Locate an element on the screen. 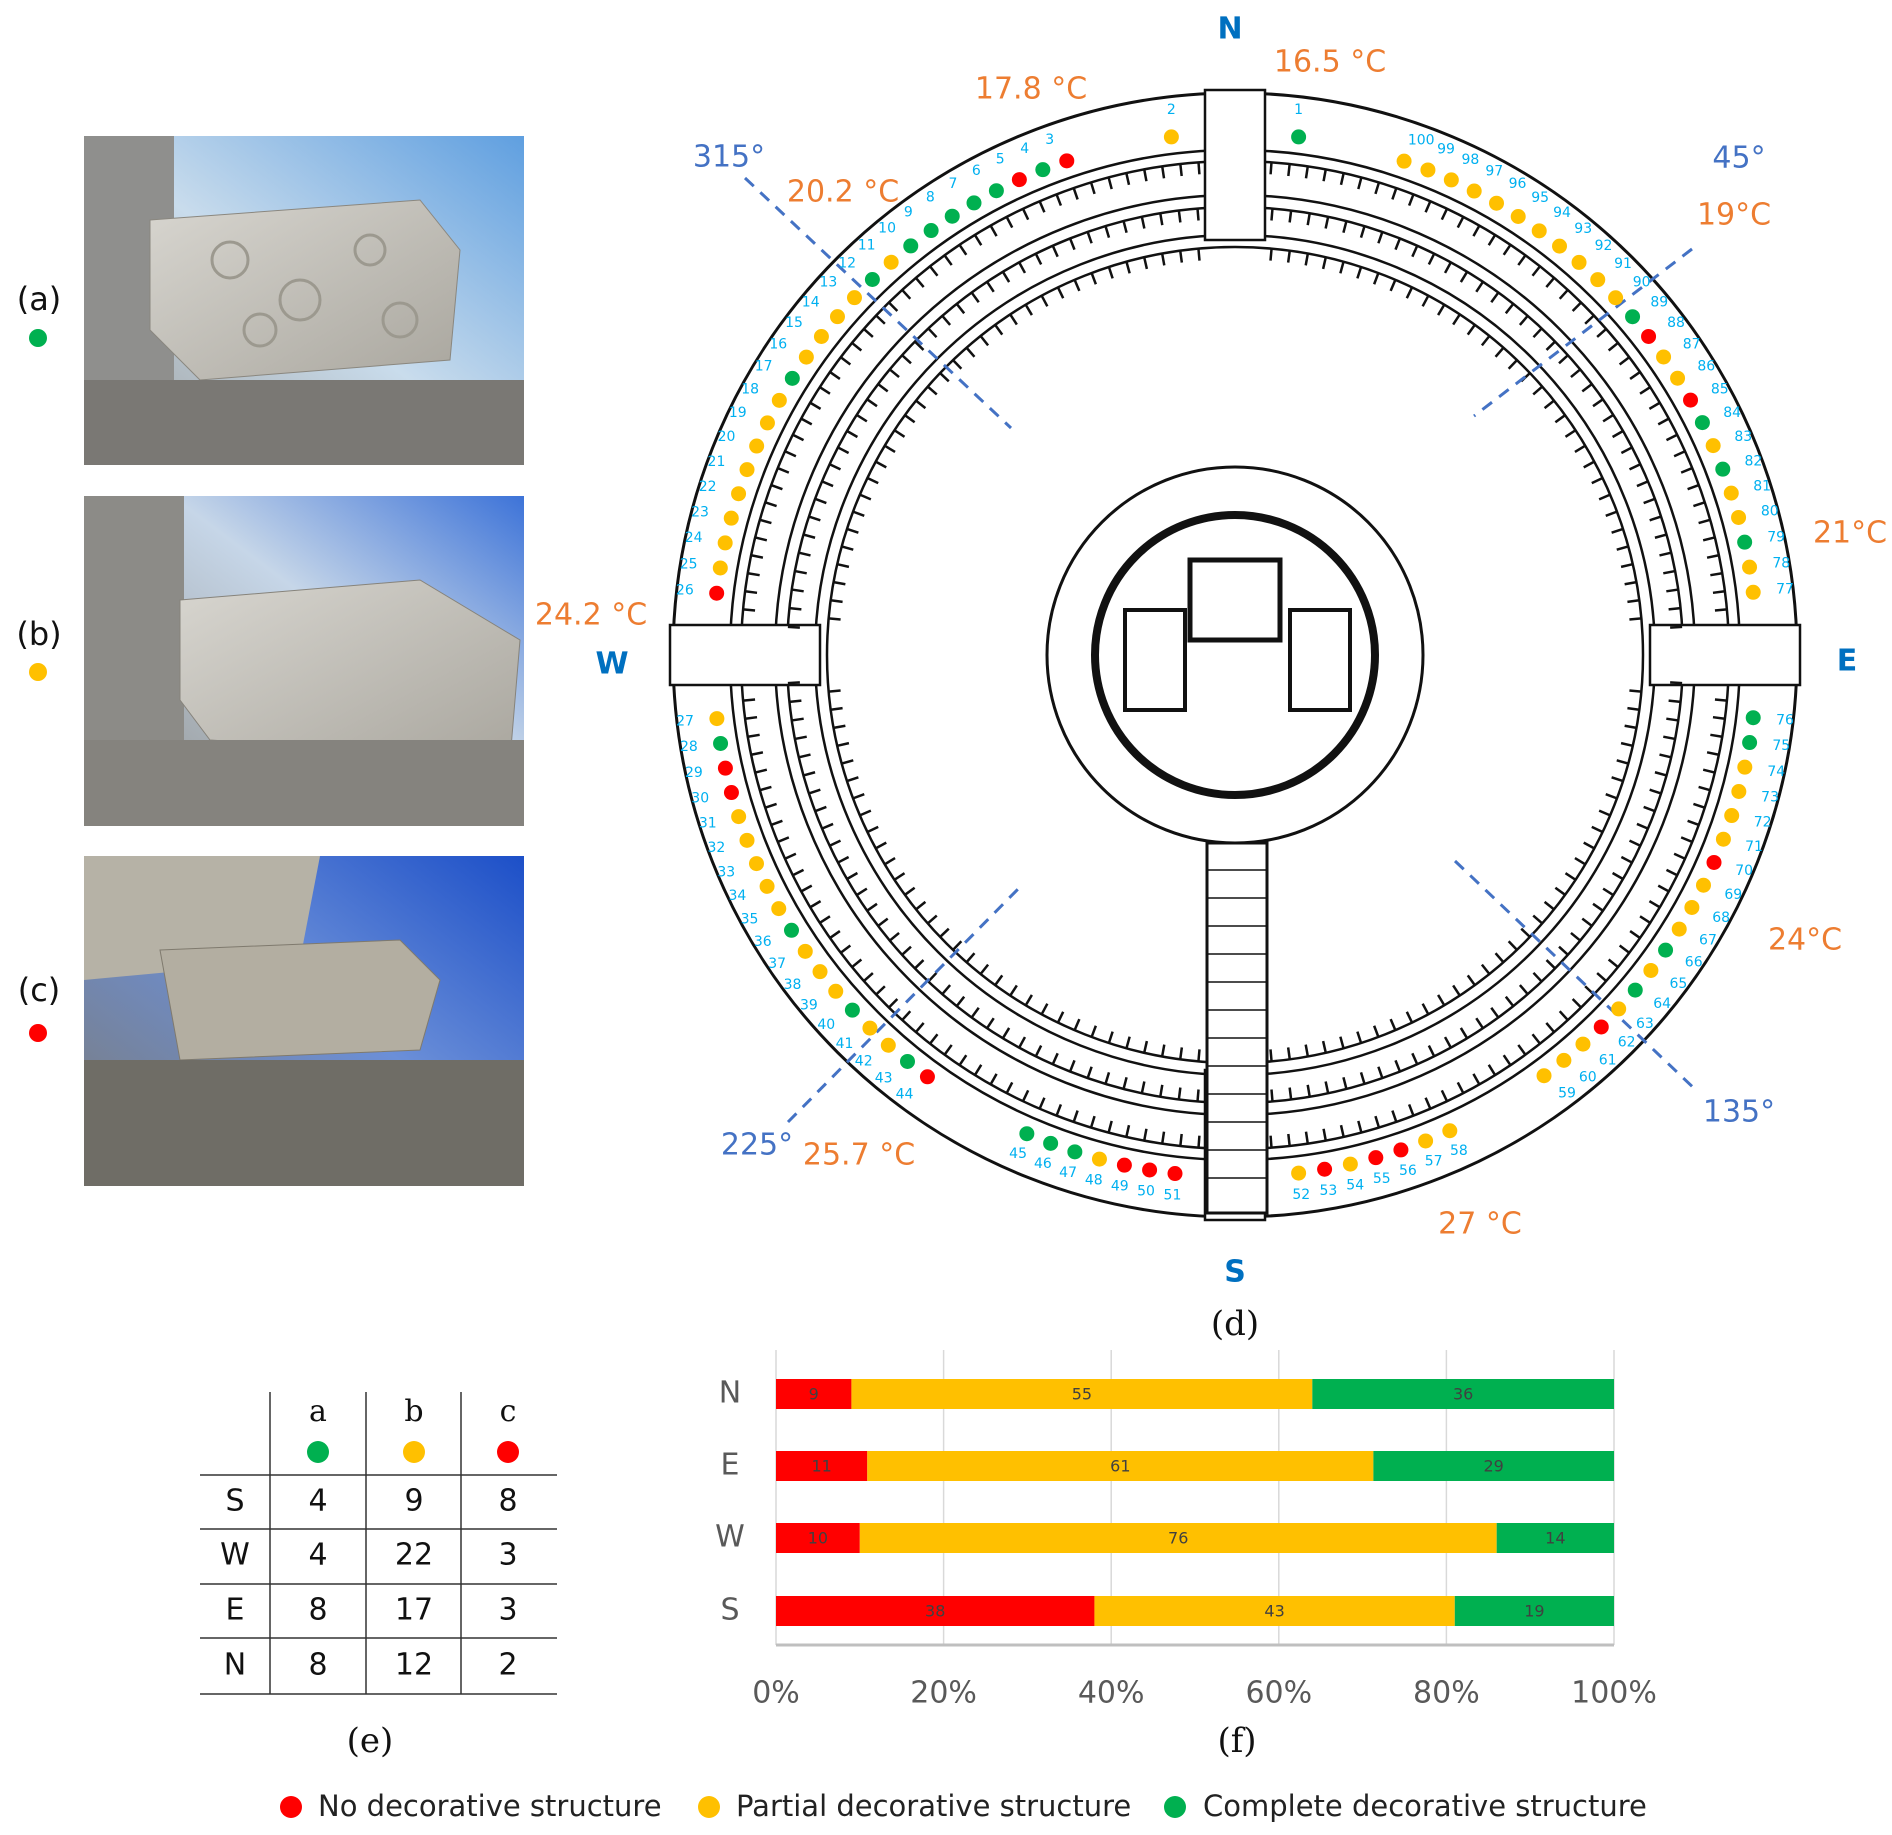  spout-number: 22 is located at coordinates (708, 487).